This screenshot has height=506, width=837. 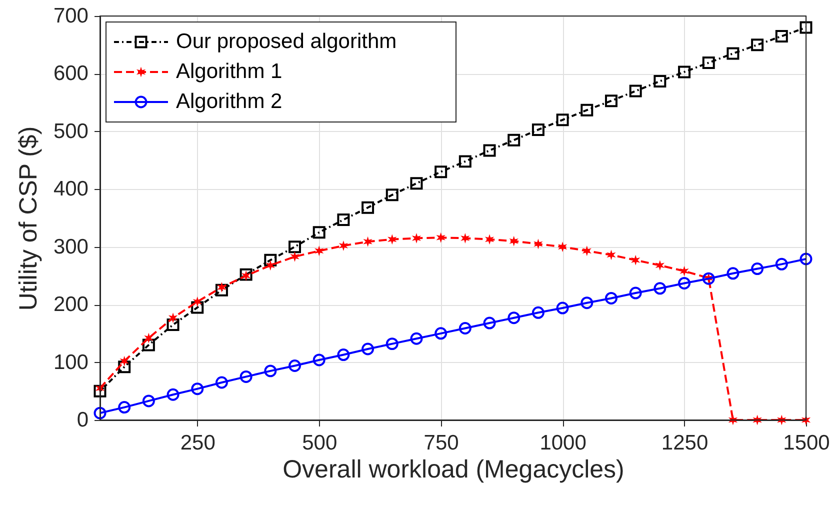 I want to click on x-tick-label: 1250, so click(x=684, y=443).